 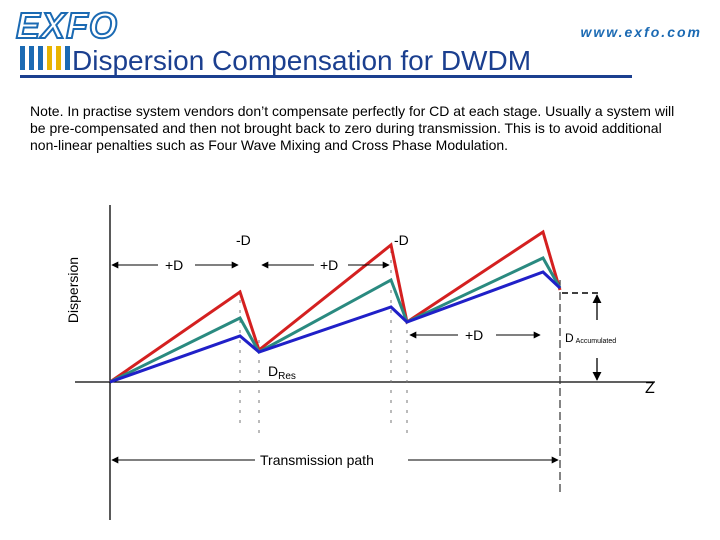 What do you see at coordinates (243, 240) in the screenshot?
I see `minus-d-label-1: -D` at bounding box center [243, 240].